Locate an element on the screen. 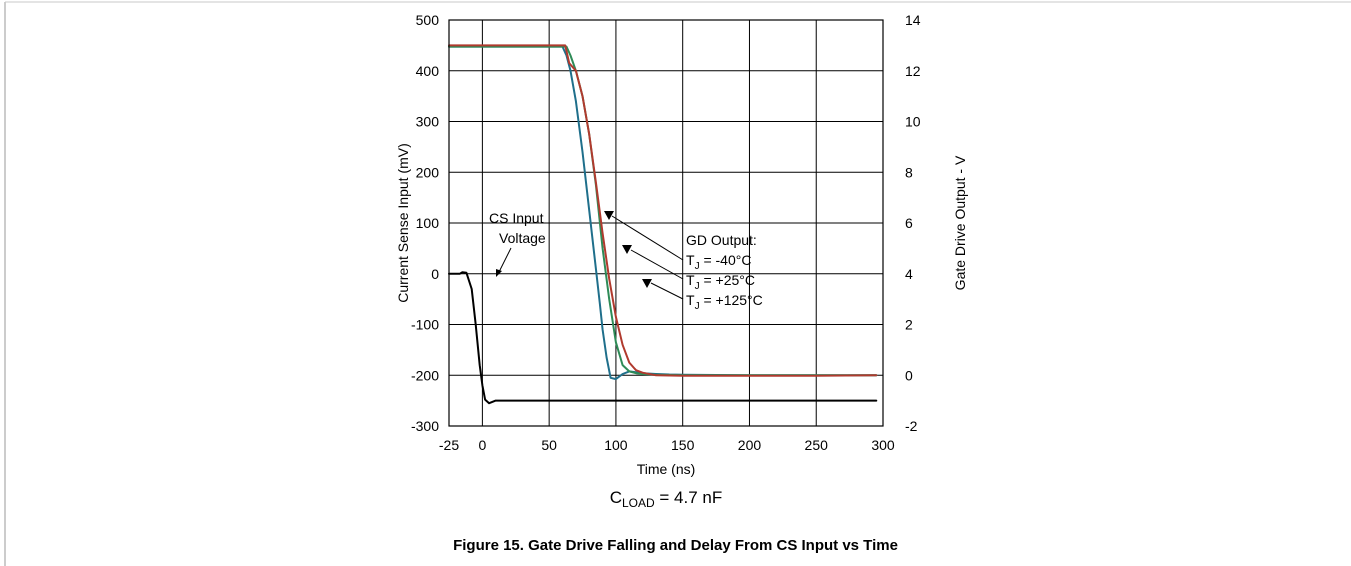 The height and width of the screenshot is (566, 1351). cs-input-label-line1: CS Input is located at coordinates (516, 218).